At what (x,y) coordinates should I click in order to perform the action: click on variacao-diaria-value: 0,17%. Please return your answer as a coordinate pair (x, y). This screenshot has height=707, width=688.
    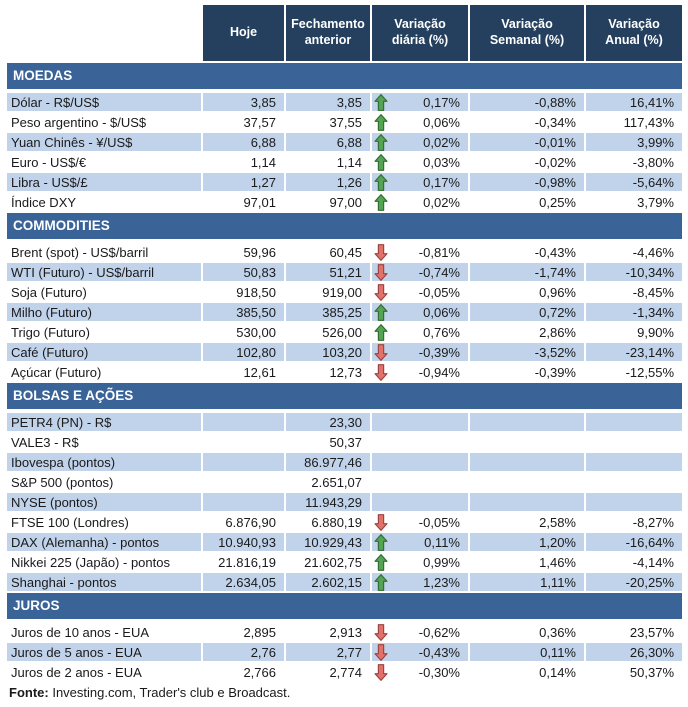
    Looking at the image, I should click on (441, 182).